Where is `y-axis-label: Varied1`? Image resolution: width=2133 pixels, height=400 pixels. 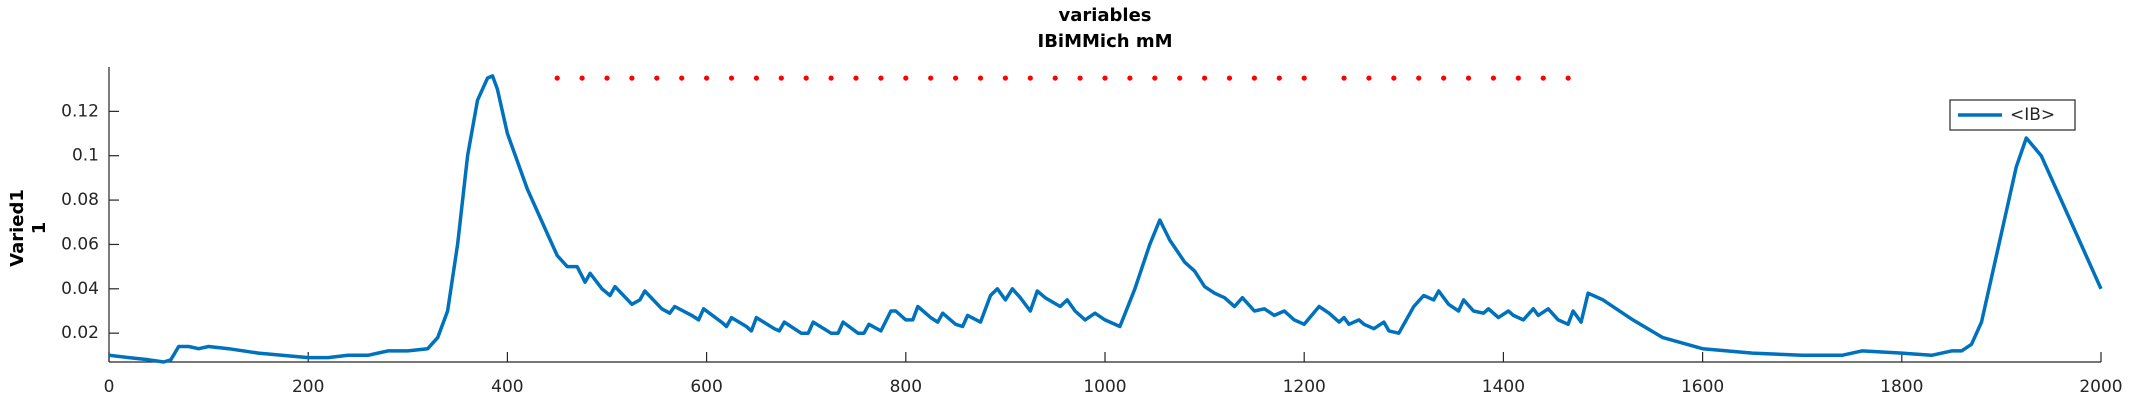 y-axis-label: Varied1 is located at coordinates (17, 228).